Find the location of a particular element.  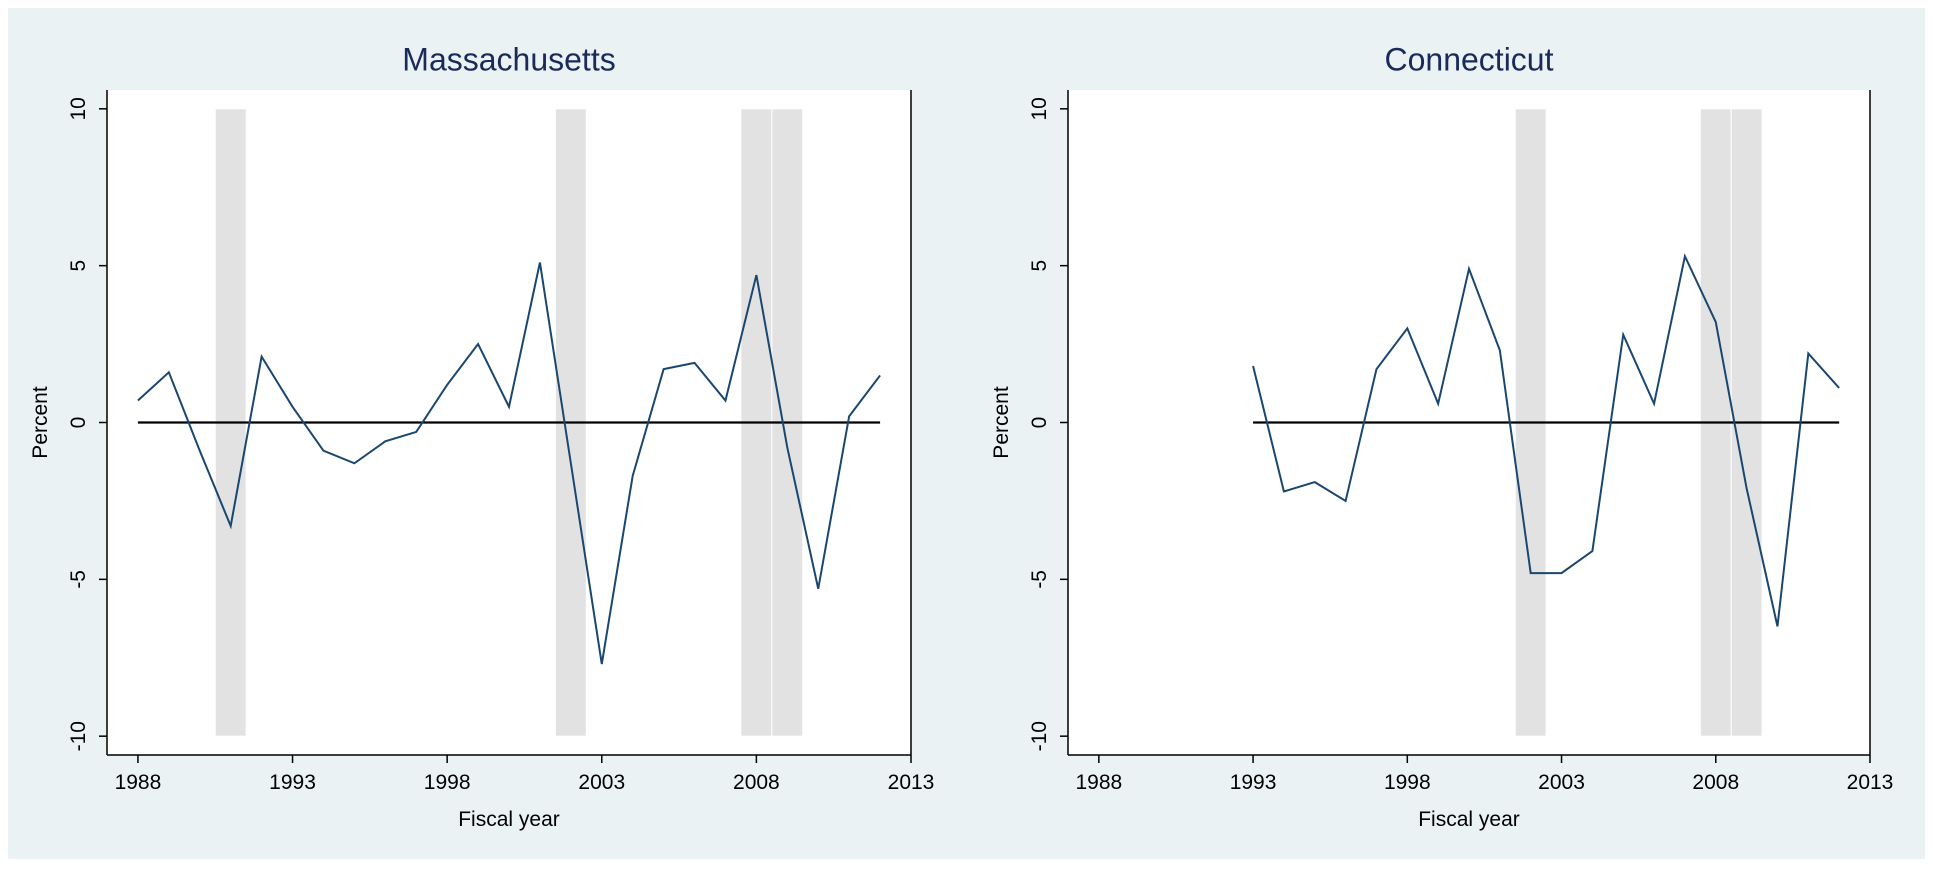

data-line is located at coordinates (1546, 440).